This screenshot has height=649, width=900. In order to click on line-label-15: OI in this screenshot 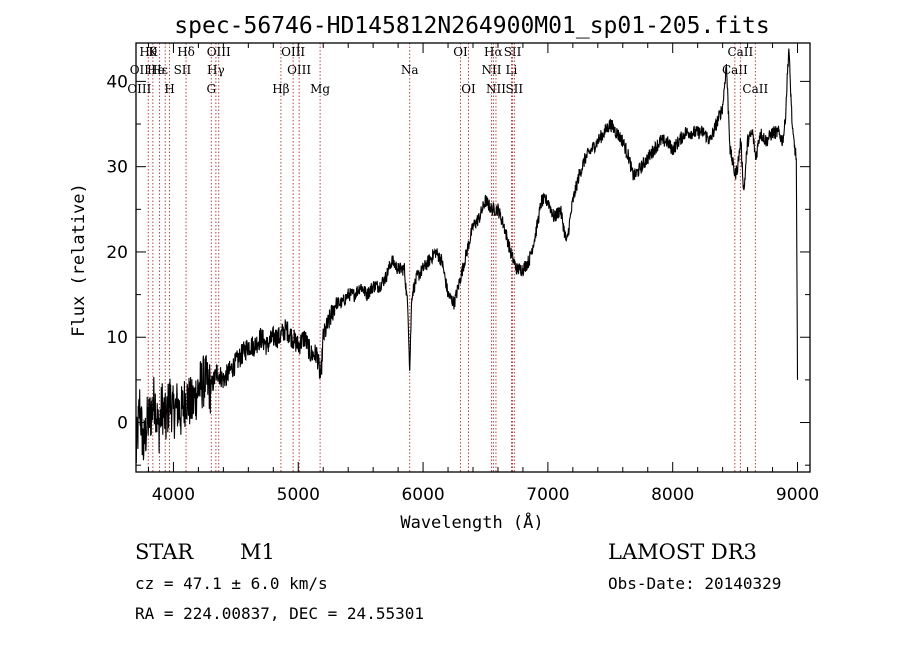, I will do `click(468, 89)`.